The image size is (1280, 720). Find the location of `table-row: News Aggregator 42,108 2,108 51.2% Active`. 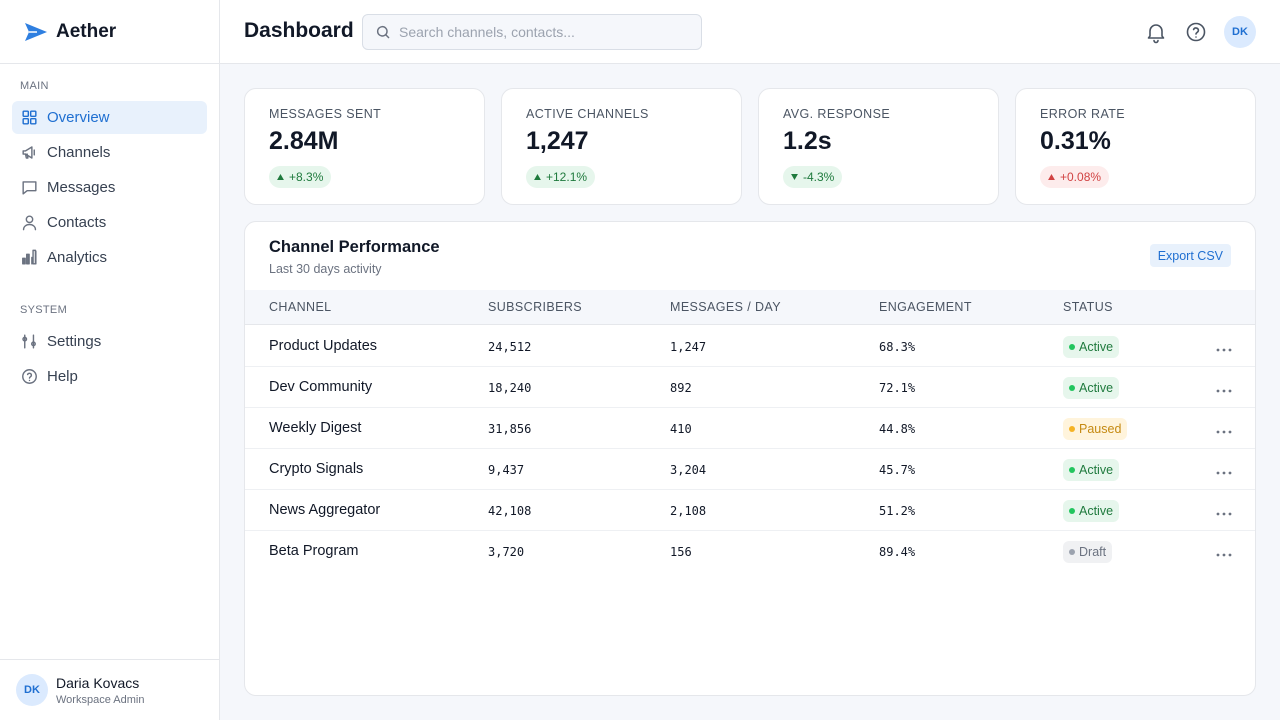

table-row: News Aggregator 42,108 2,108 51.2% Active is located at coordinates (750, 510).